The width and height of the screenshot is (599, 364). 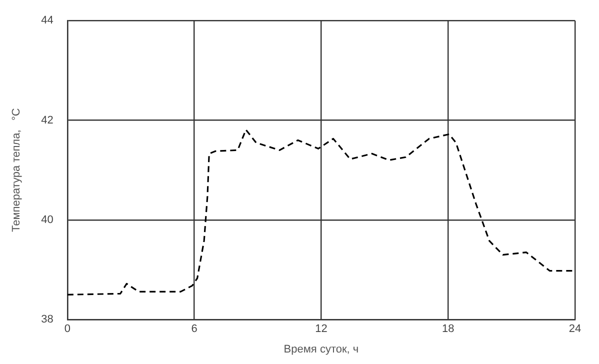 I want to click on x-tick-label: 12, so click(x=321, y=329).